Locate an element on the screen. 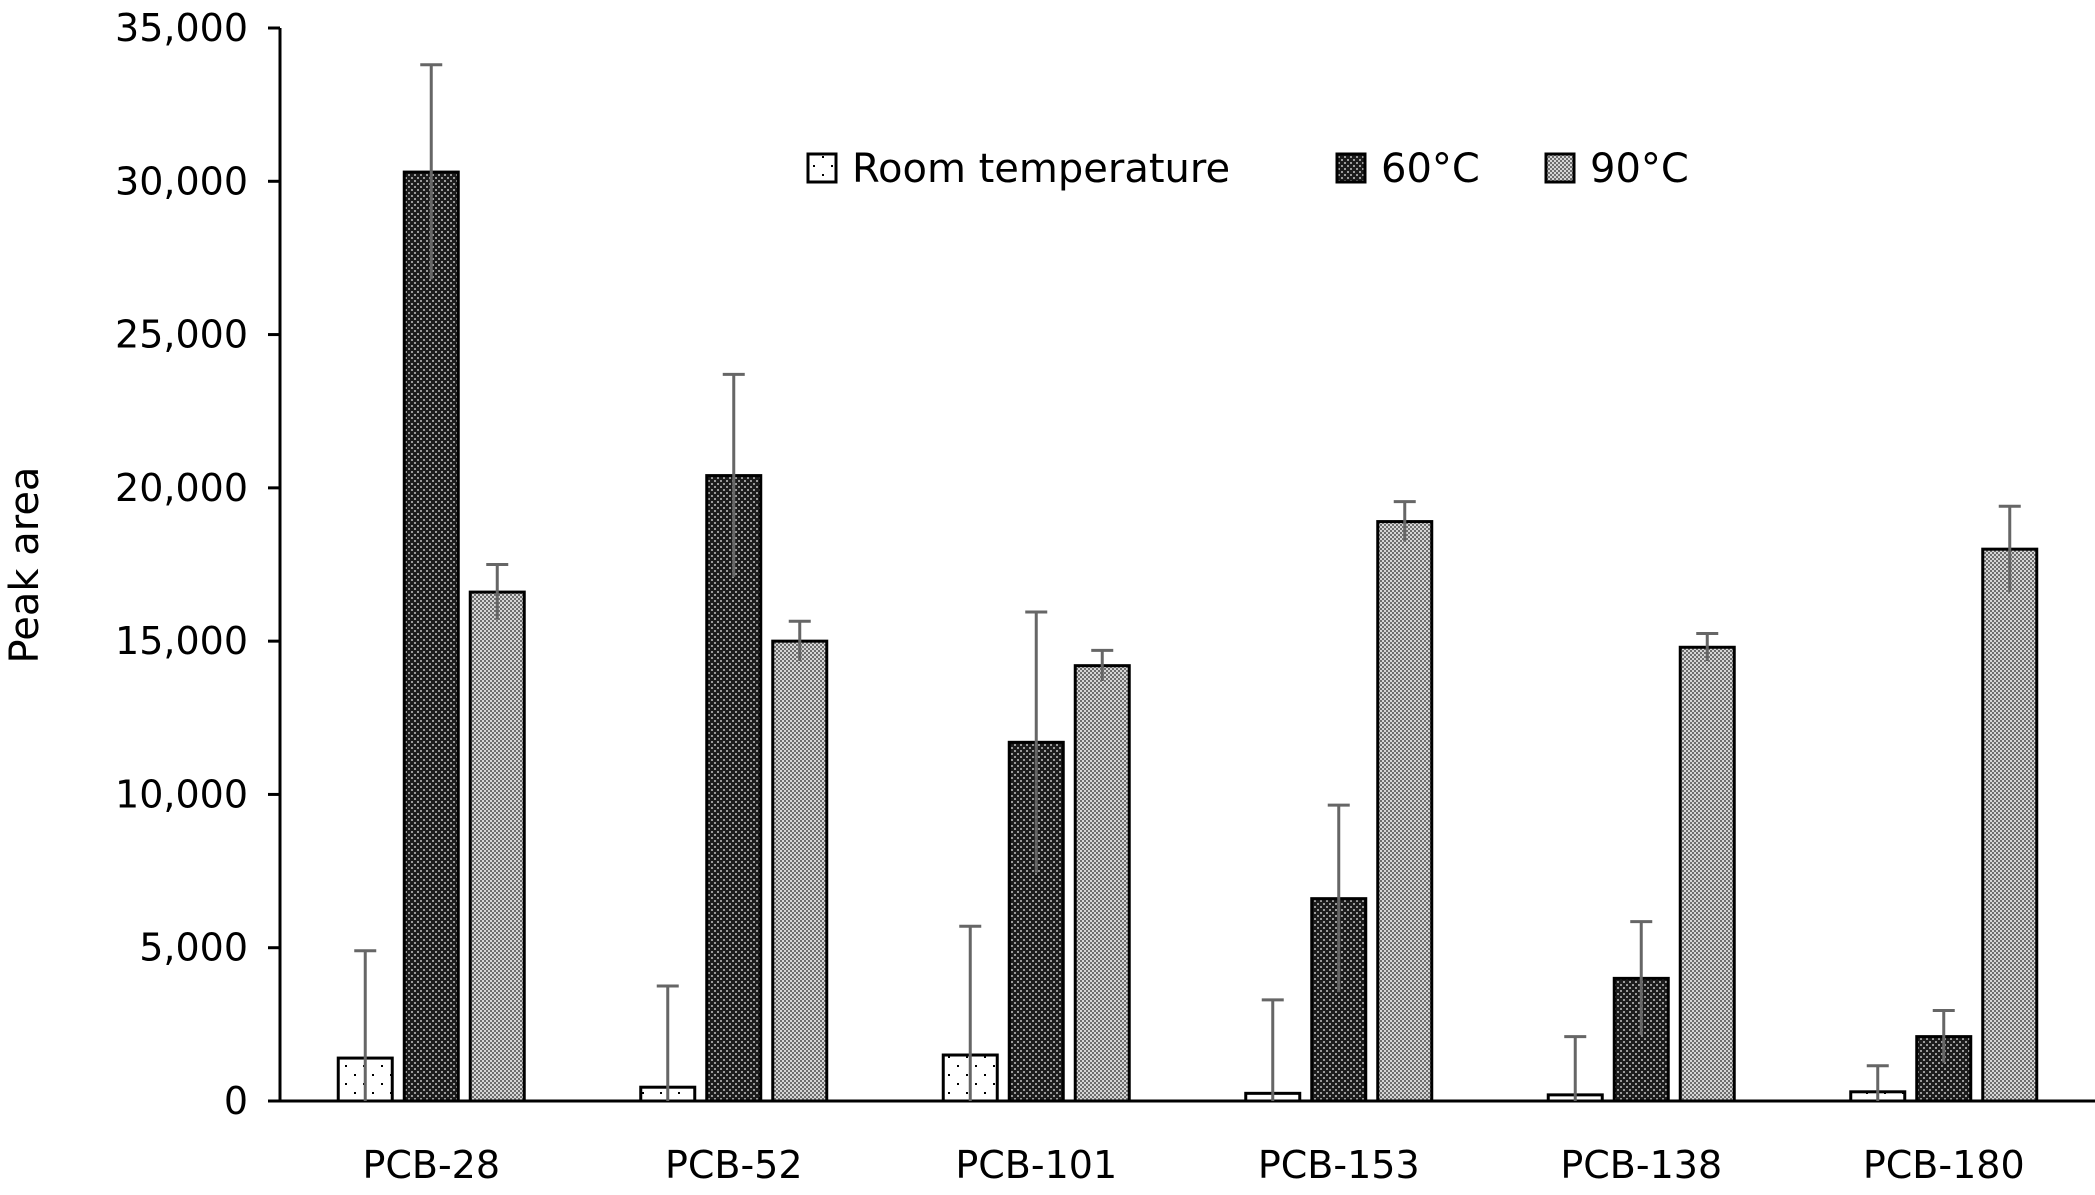 The height and width of the screenshot is (1195, 2095). y-axis-title: Peak area is located at coordinates (25, 565).